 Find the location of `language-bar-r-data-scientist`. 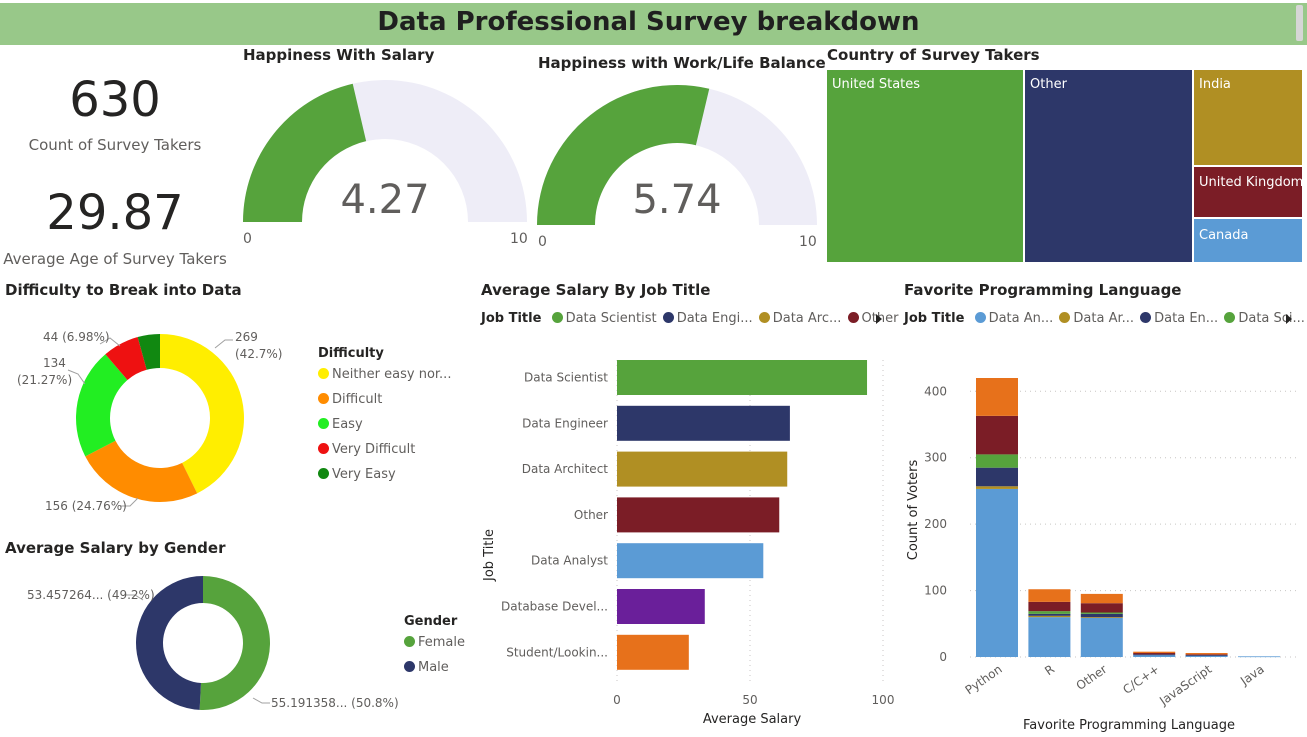

language-bar-r-data-scientist is located at coordinates (1049, 612).